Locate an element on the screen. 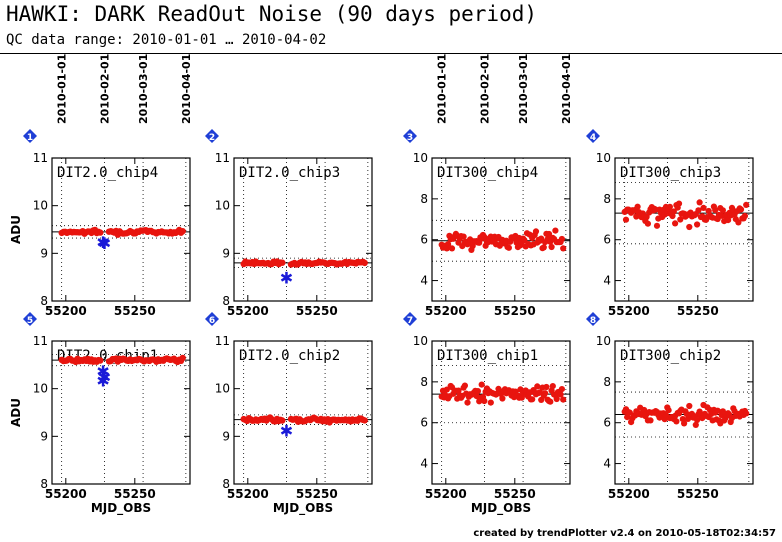  panel-DIT300_chip1: 4 6 8 10 55200 55250 DIT300_chip1 7 MJD_OBS is located at coordinates (487, 414).